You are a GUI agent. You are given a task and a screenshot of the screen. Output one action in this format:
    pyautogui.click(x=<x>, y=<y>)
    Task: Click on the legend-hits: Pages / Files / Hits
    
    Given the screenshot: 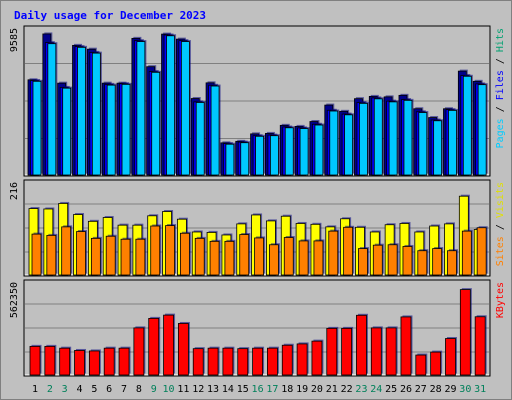 What is the action you would take?
    pyautogui.click(x=500, y=88)
    